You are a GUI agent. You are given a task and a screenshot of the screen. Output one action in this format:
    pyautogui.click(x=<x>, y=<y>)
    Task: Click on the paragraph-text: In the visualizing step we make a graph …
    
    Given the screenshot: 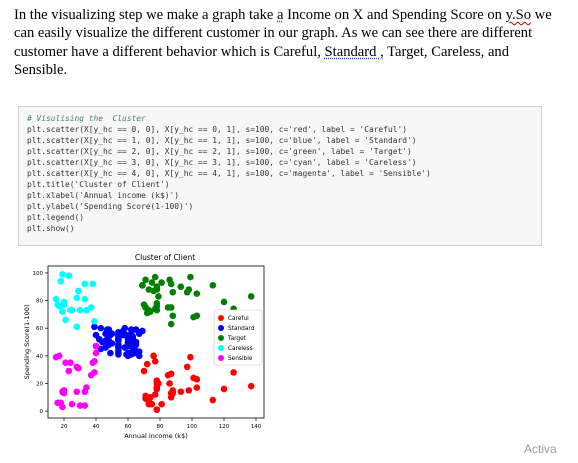 What is the action you would take?
    pyautogui.click(x=146, y=15)
    